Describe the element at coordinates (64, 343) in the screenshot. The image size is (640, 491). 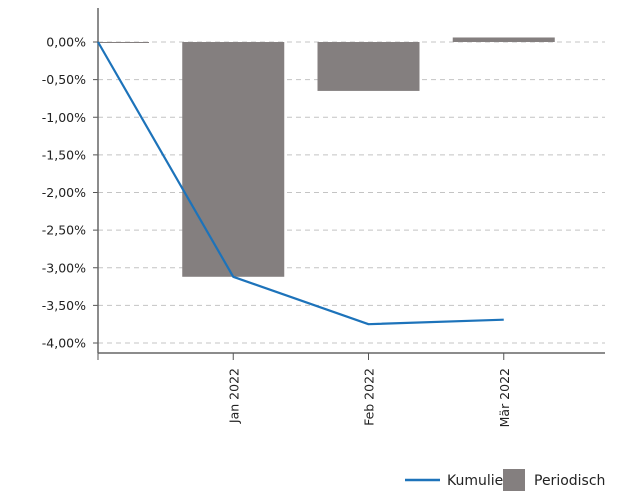
I see `y-tick-label: -4,00%` at that location.